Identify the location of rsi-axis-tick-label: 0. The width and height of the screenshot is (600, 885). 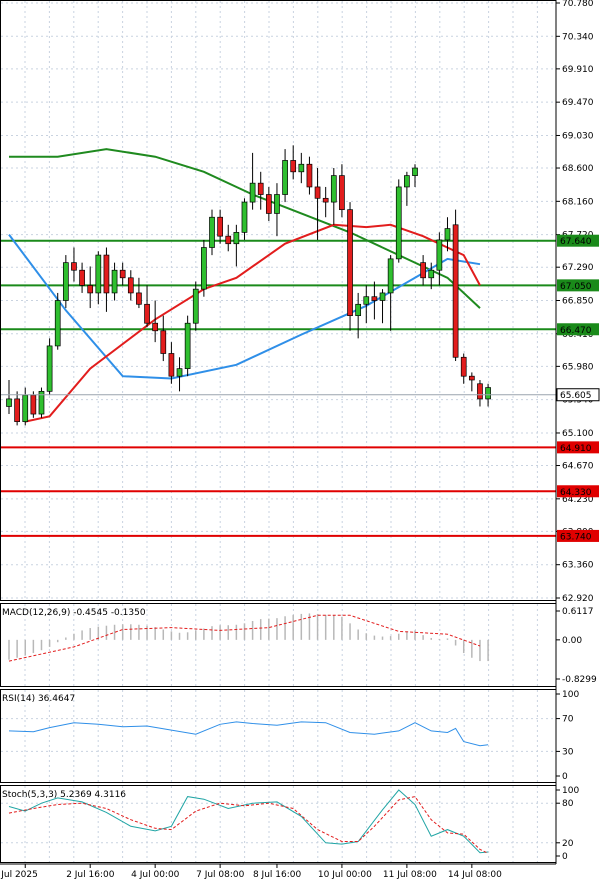
(565, 777).